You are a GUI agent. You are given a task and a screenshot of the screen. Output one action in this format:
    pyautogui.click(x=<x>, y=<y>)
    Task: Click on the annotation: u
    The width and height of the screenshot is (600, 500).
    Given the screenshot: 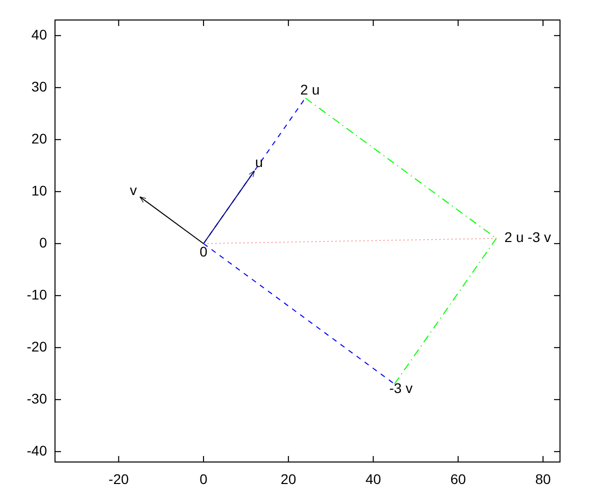 What is the action you would take?
    pyautogui.click(x=259, y=162)
    